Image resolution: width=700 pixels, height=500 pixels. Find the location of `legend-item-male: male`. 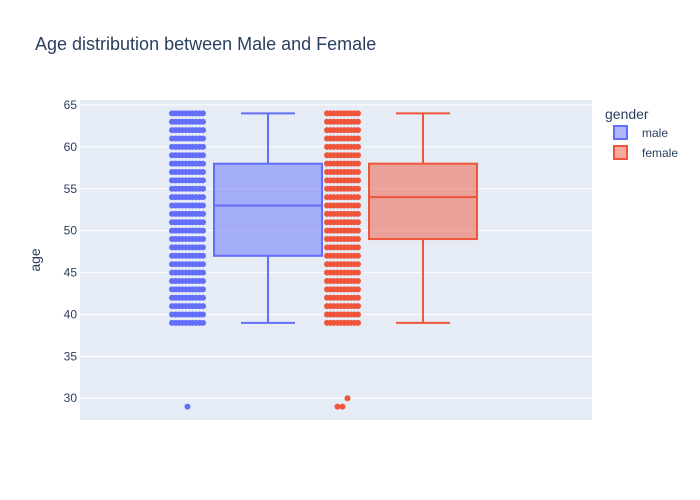

legend-item-male: male is located at coordinates (640, 132).